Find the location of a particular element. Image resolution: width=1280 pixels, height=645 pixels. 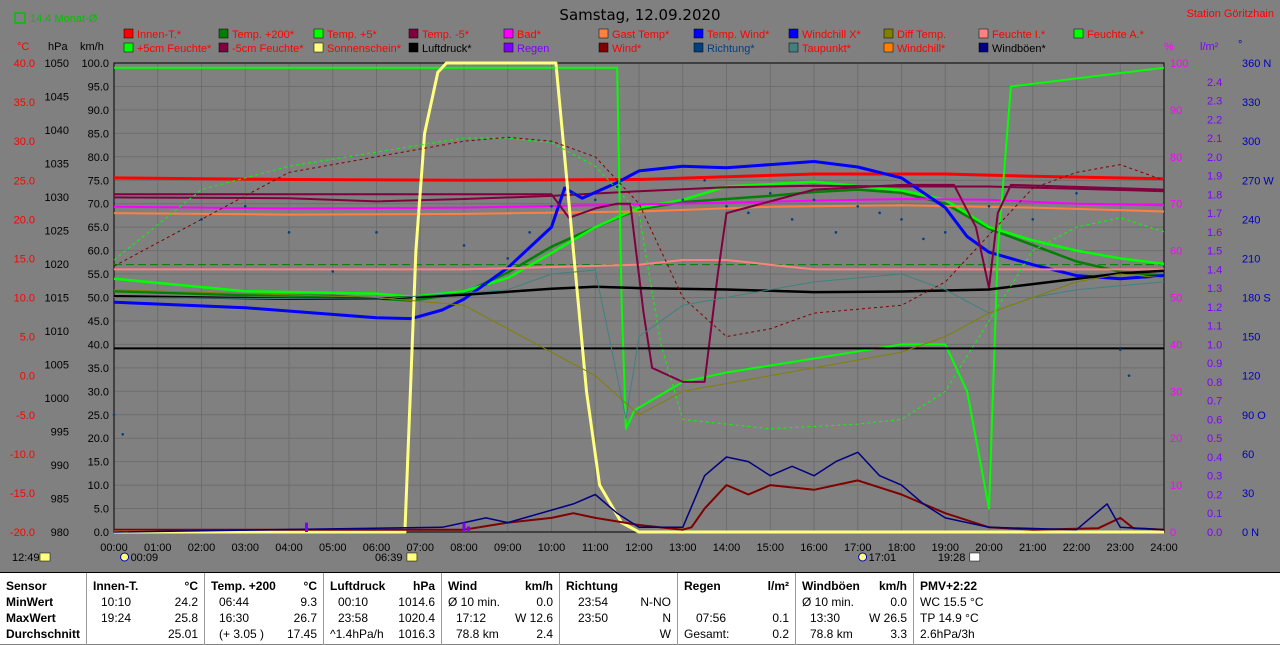

wind_kmh-tick-label: 35.0 is located at coordinates (98, 369).